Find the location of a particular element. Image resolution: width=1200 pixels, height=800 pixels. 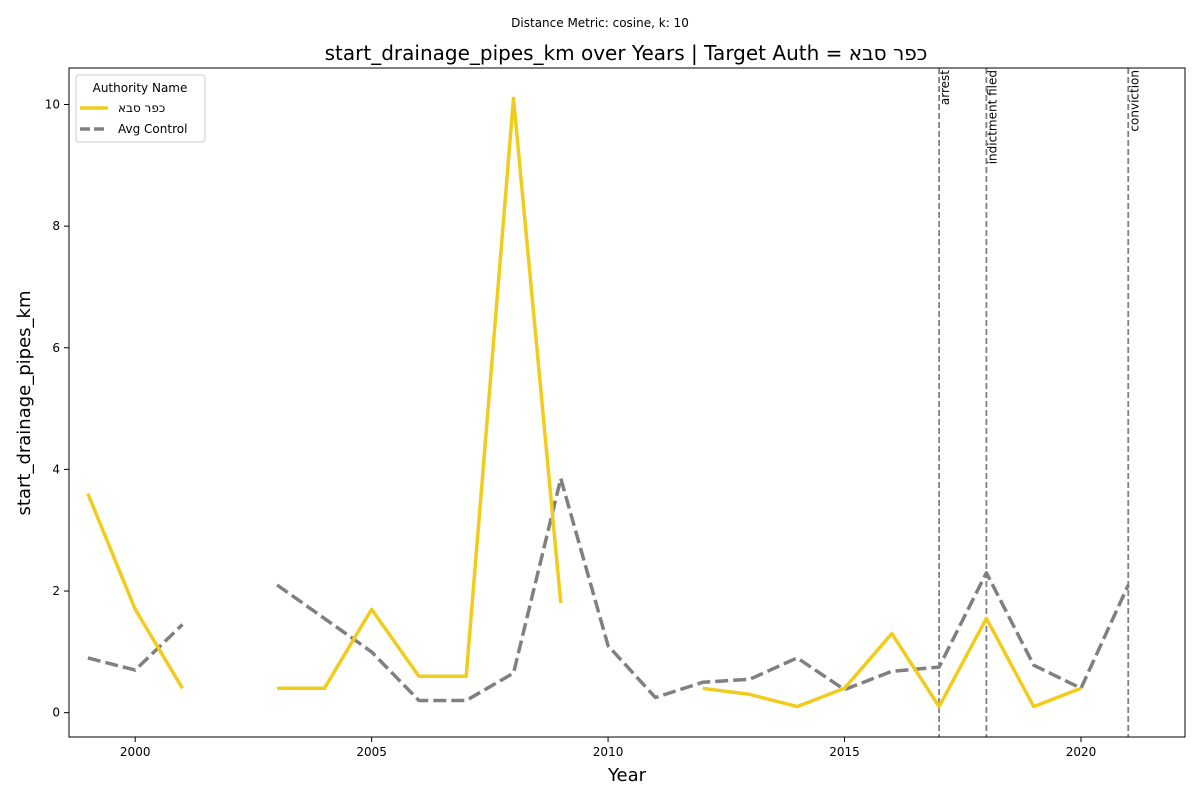

y-tick-label: 2 is located at coordinates (56, 591).